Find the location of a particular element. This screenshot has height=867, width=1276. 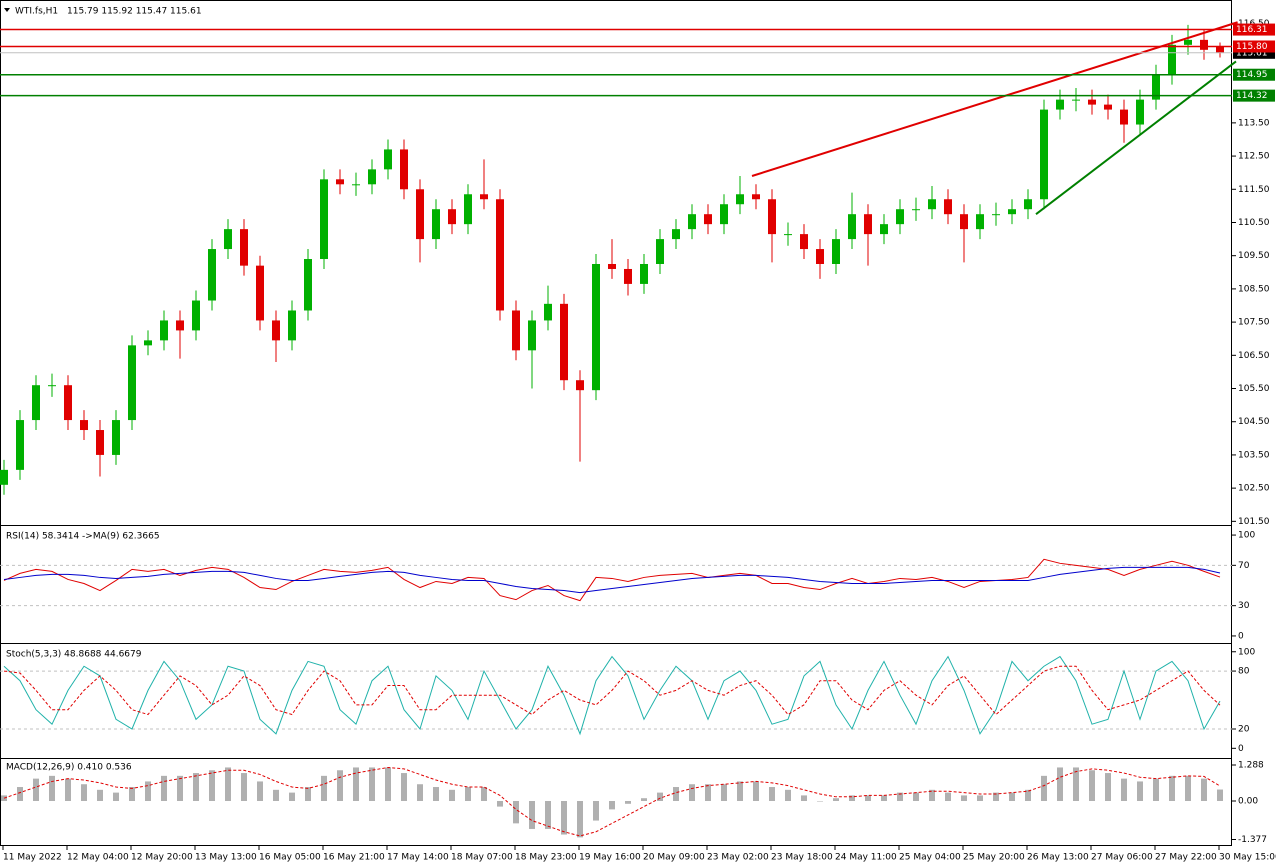

y-tick-label: 112.50 is located at coordinates (1254, 157).